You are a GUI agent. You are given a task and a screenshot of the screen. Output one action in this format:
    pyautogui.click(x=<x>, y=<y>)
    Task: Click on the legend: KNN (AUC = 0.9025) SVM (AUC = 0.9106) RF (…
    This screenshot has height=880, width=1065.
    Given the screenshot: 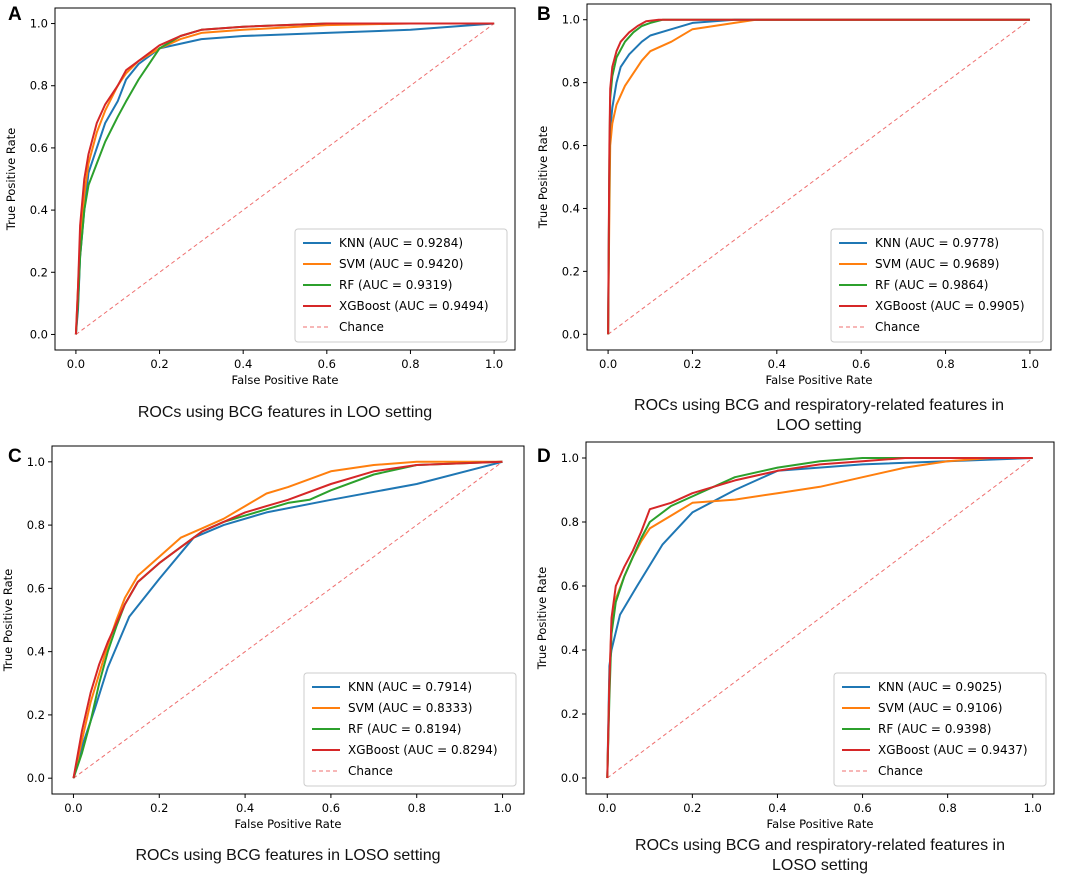 What is the action you would take?
    pyautogui.click(x=940, y=729)
    